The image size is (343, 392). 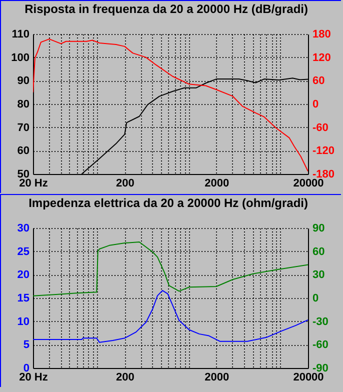 What do you see at coordinates (23, 322) in the screenshot?
I see `y-tick-label: 10` at bounding box center [23, 322].